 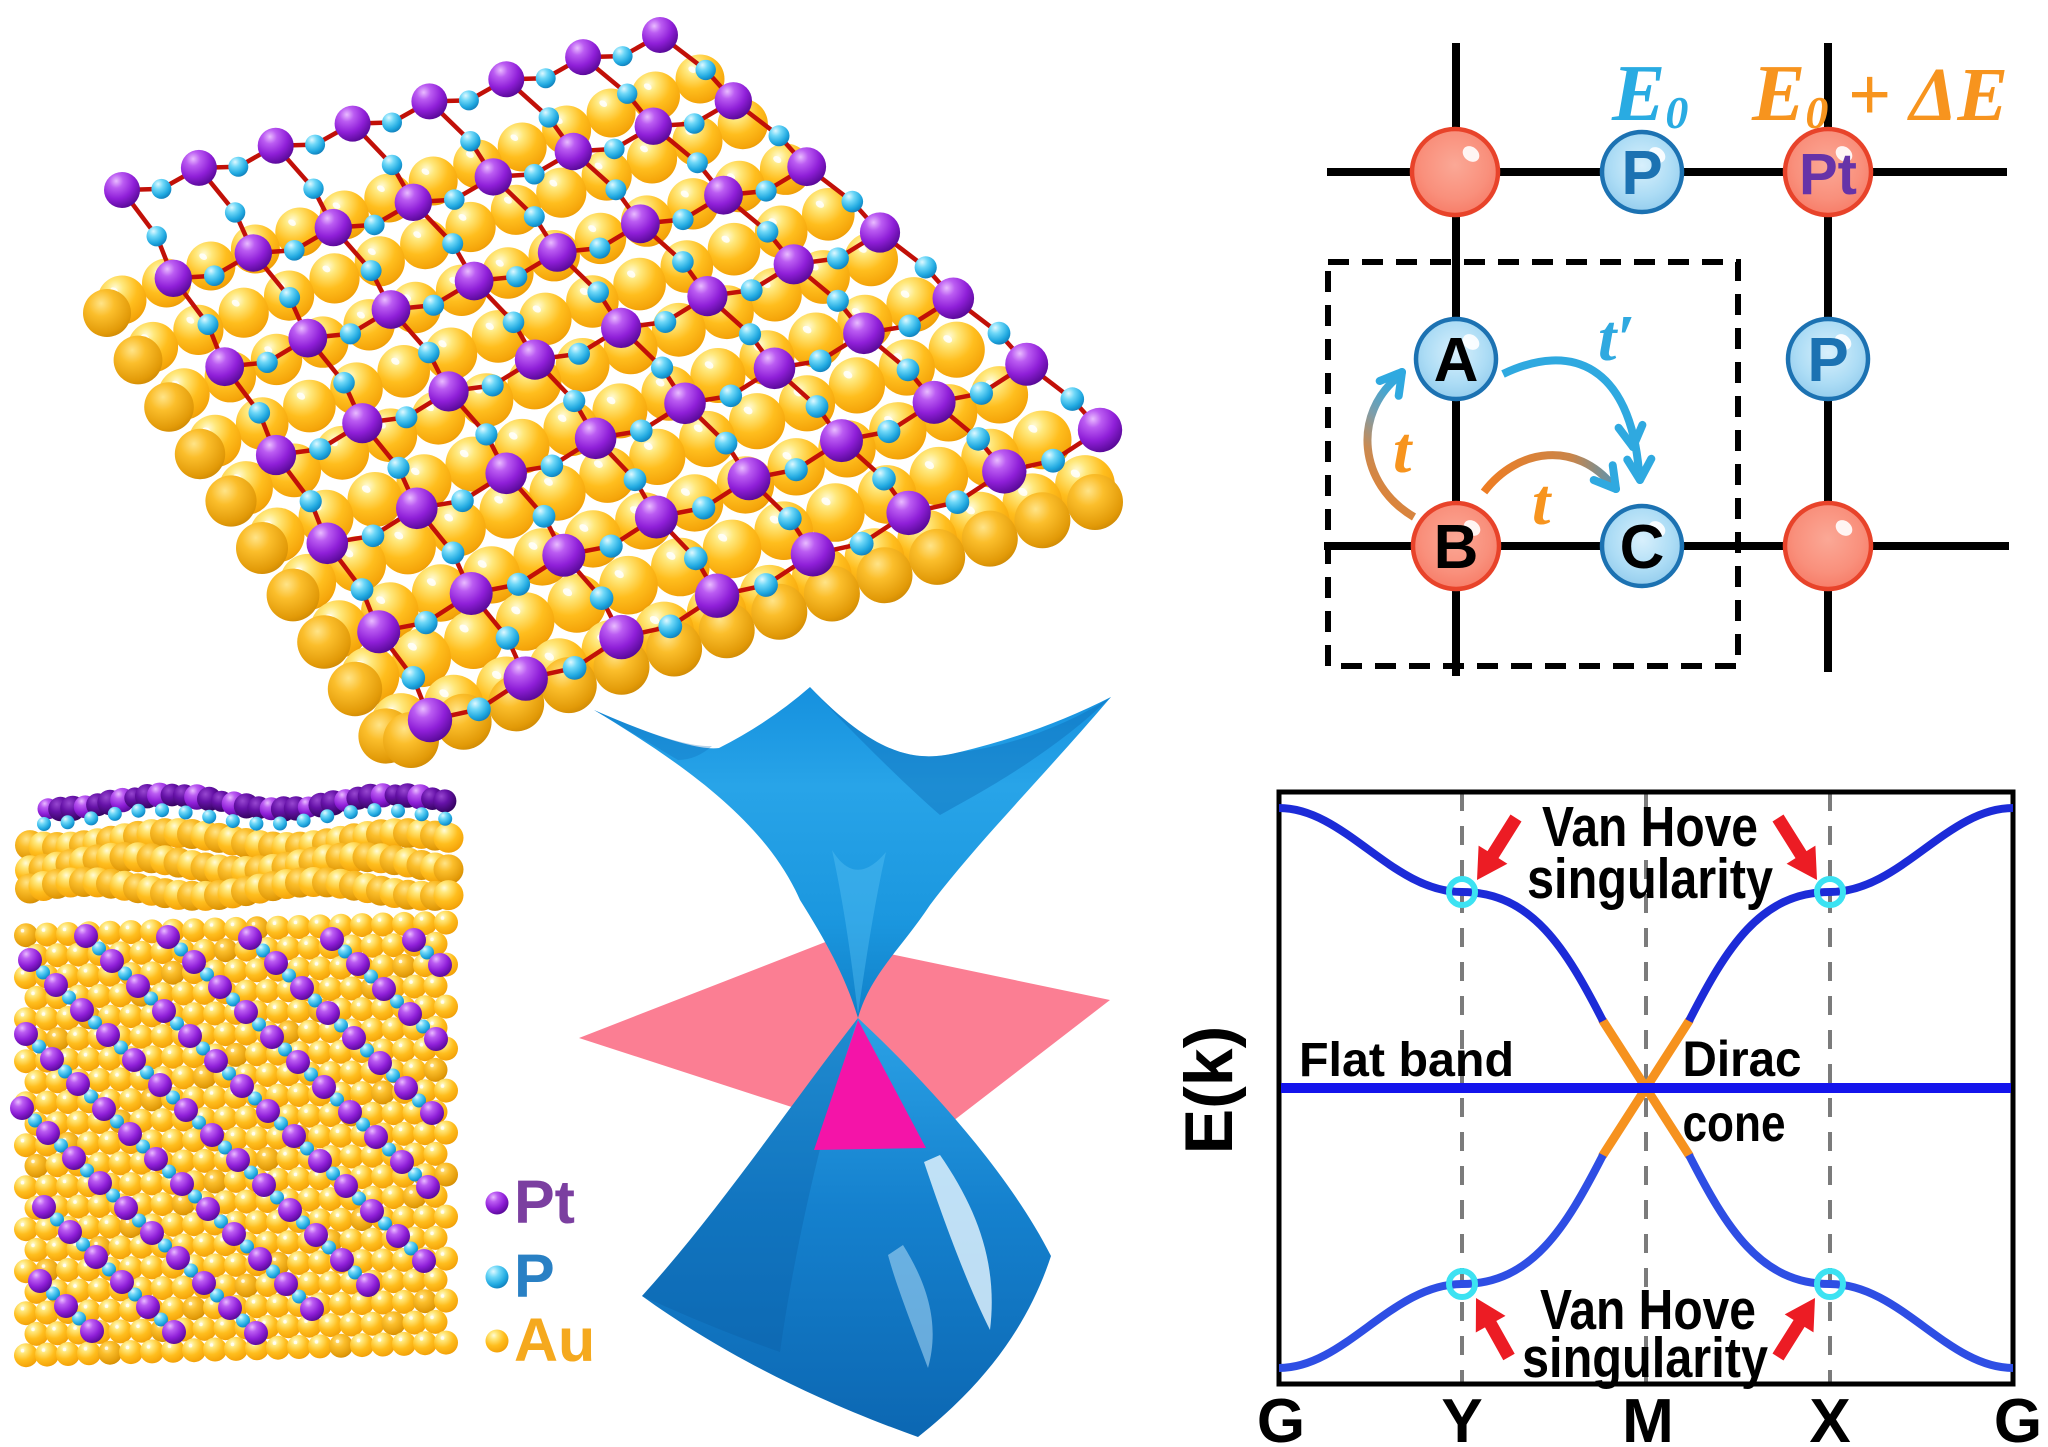 I want to click on svg-text: M, so click(x=1648, y=1417).